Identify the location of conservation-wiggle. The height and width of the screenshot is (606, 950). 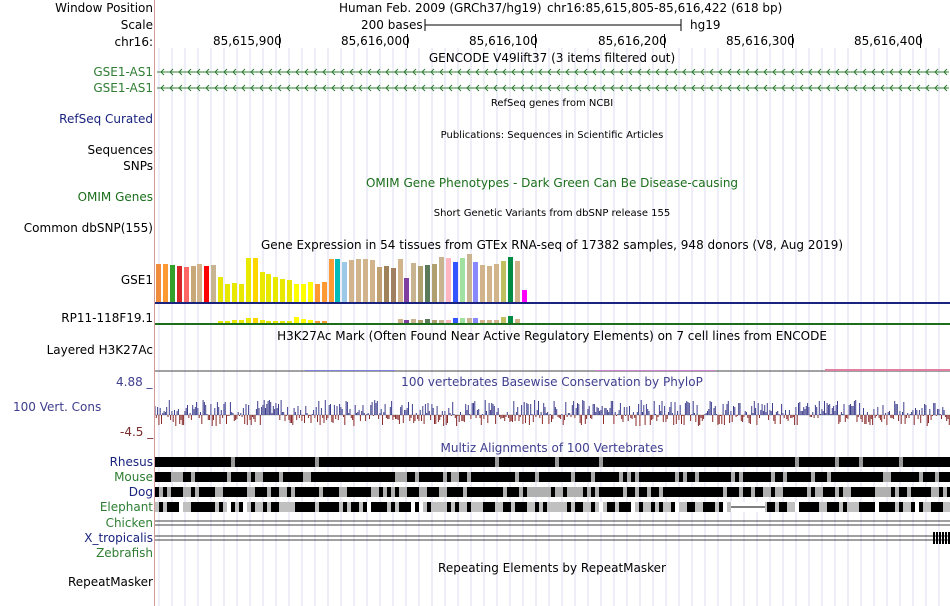
(552, 410).